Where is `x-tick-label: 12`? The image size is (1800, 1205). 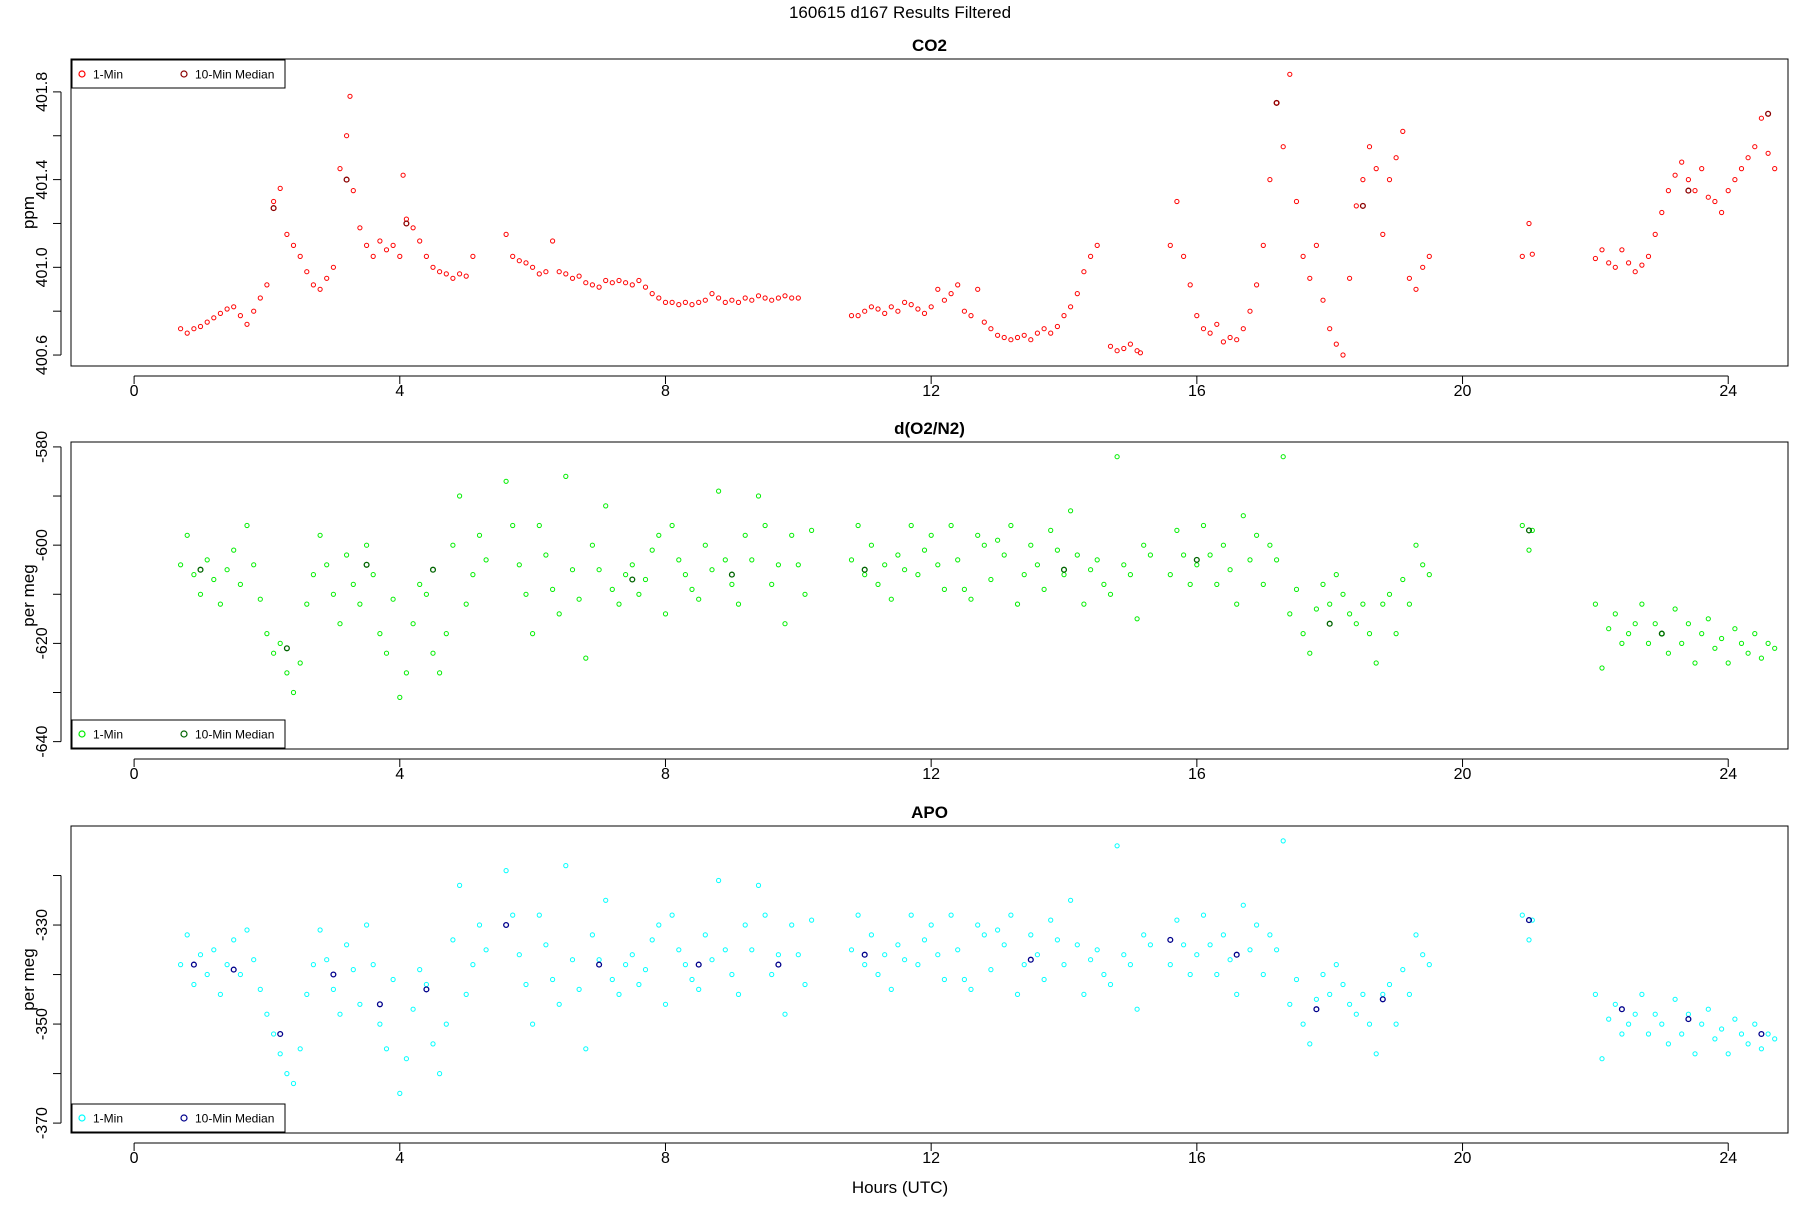
x-tick-label: 12 is located at coordinates (931, 1158).